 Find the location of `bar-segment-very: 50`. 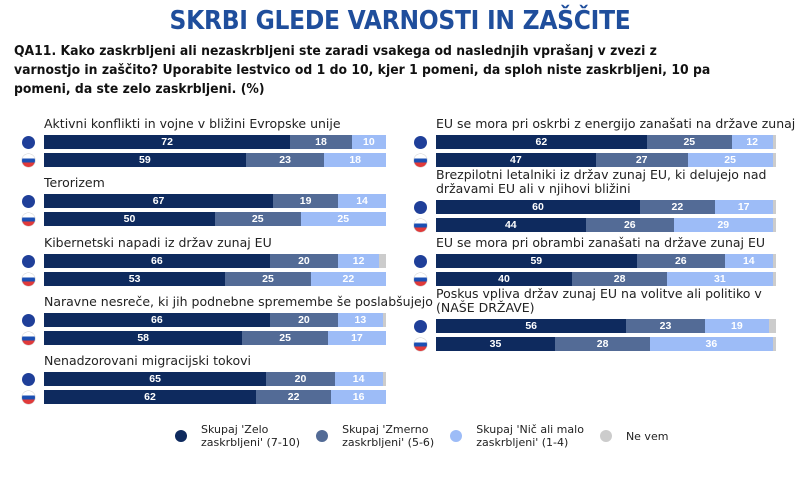

bar-segment-very: 50 is located at coordinates (129, 219).